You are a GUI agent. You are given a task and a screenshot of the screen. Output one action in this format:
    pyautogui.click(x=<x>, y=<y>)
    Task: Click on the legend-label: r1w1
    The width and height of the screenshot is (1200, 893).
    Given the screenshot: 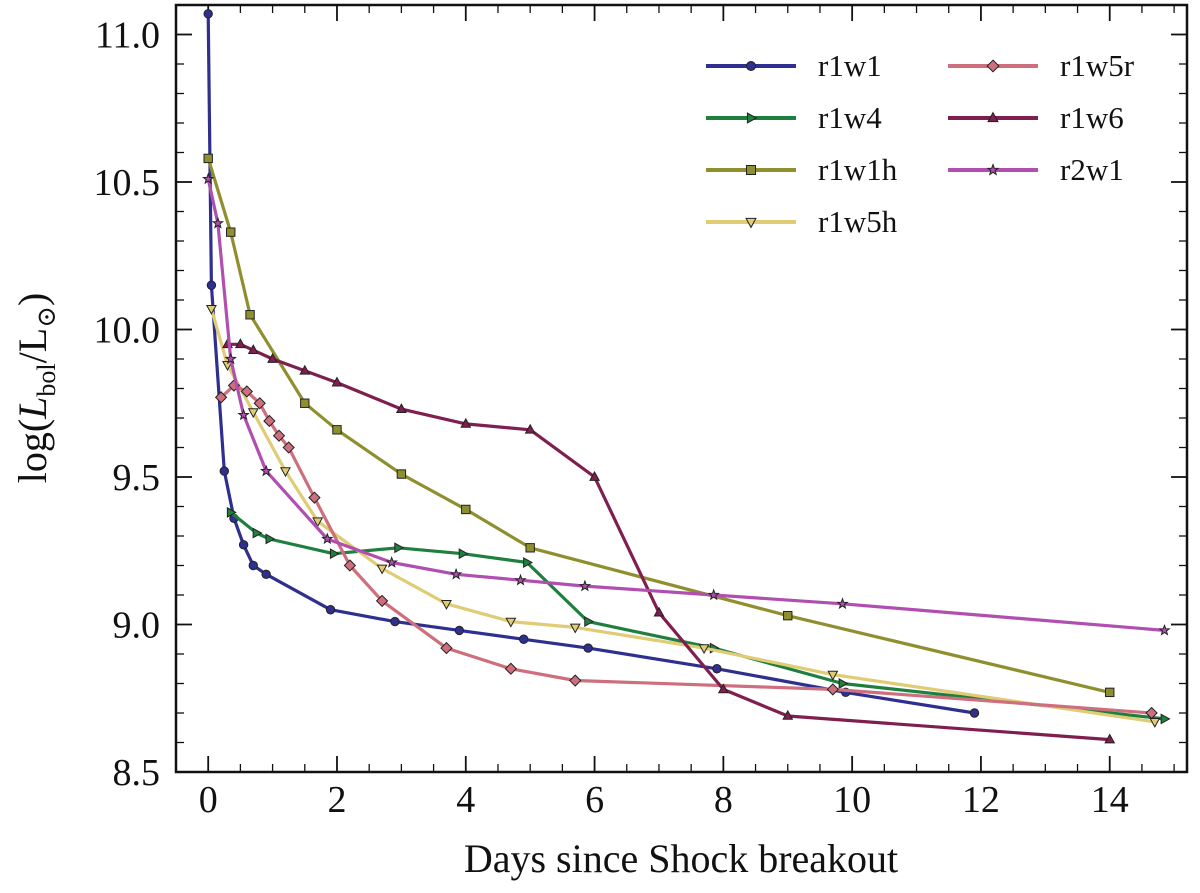 What is the action you would take?
    pyautogui.click(x=850, y=65)
    